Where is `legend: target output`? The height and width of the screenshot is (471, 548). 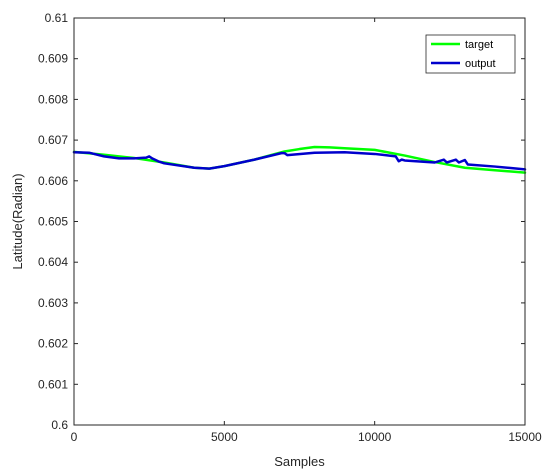 legend: target output is located at coordinates (470, 54).